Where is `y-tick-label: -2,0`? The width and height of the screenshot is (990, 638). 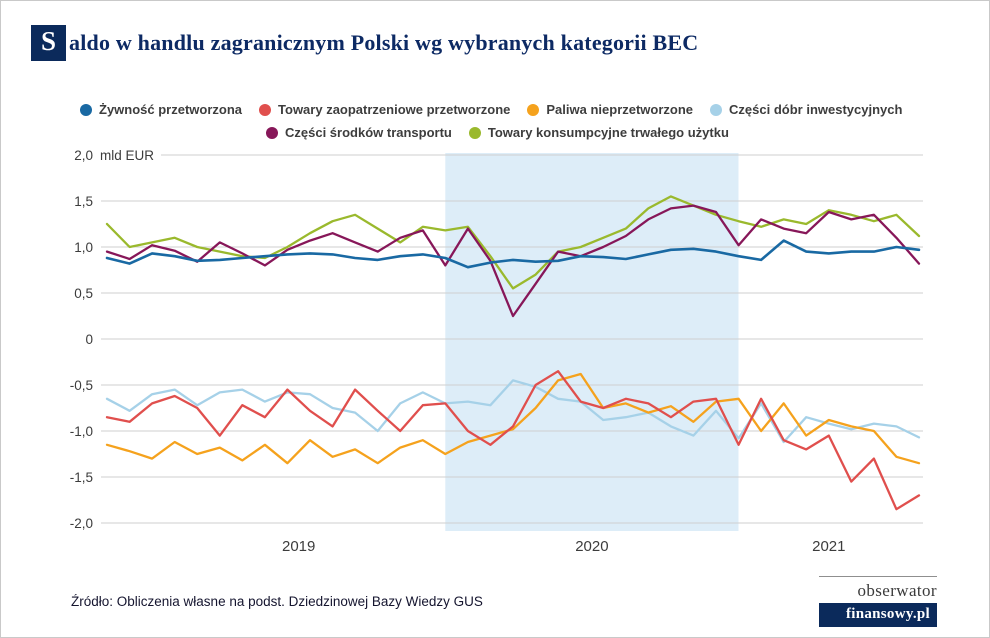 y-tick-label: -2,0 is located at coordinates (81, 523).